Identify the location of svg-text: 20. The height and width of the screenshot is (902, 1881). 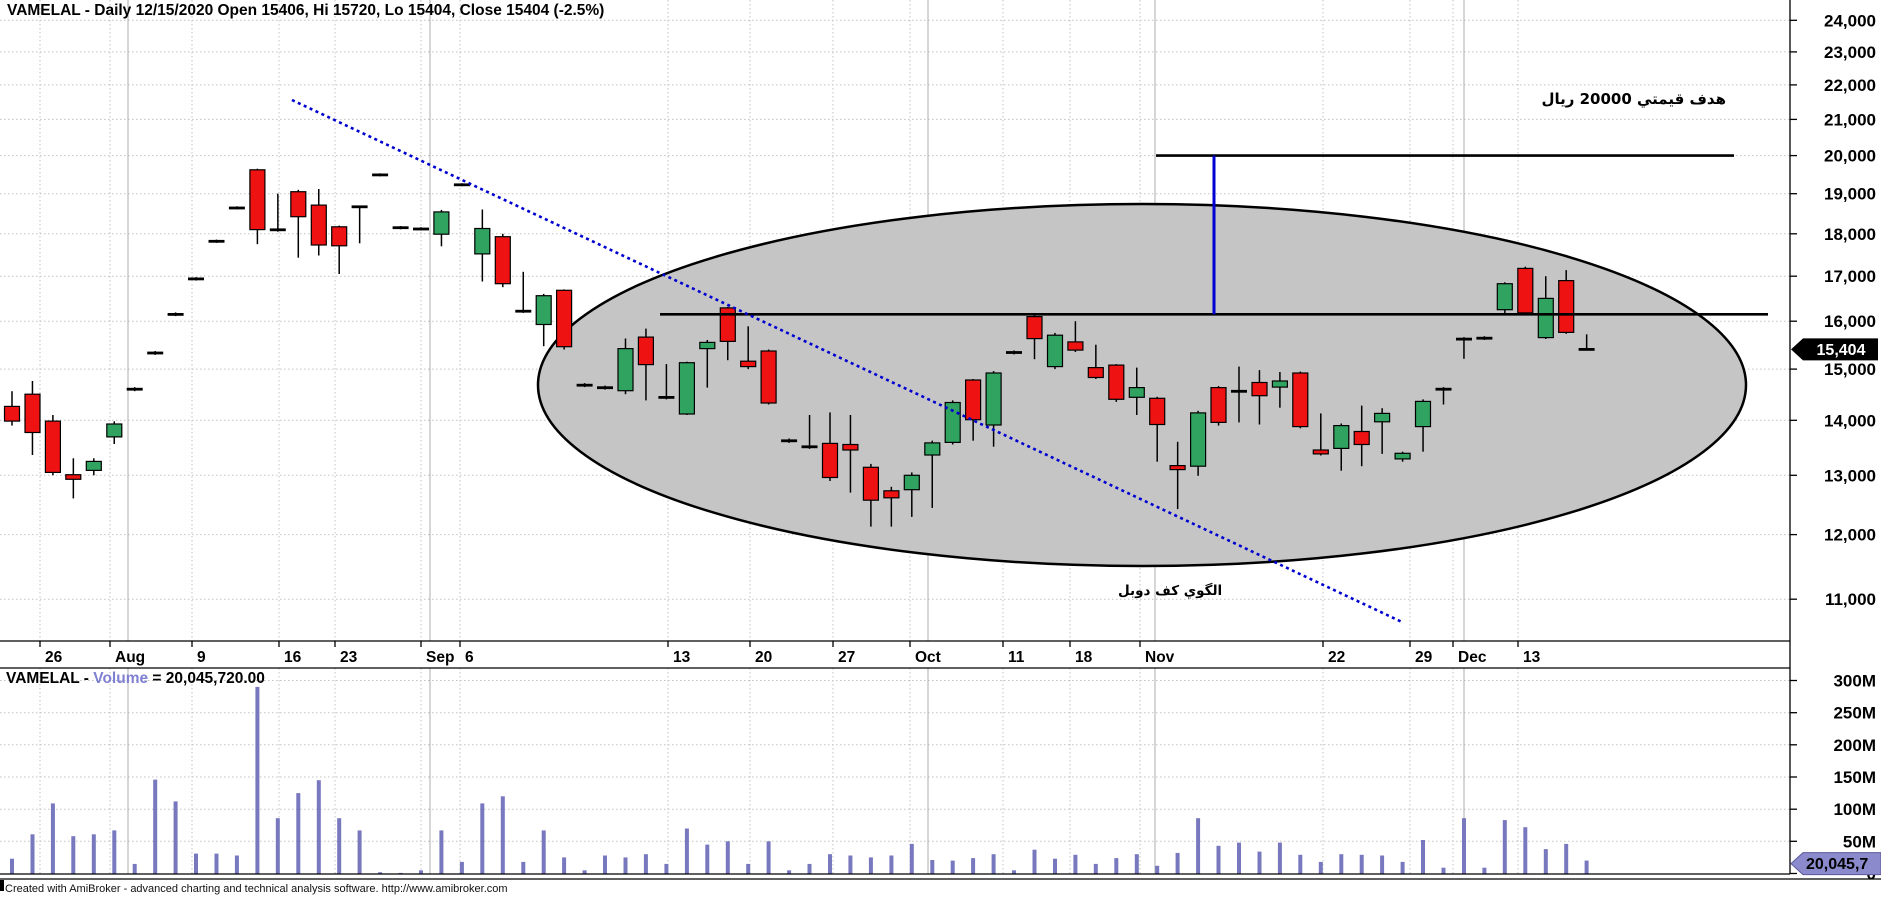
(763, 657).